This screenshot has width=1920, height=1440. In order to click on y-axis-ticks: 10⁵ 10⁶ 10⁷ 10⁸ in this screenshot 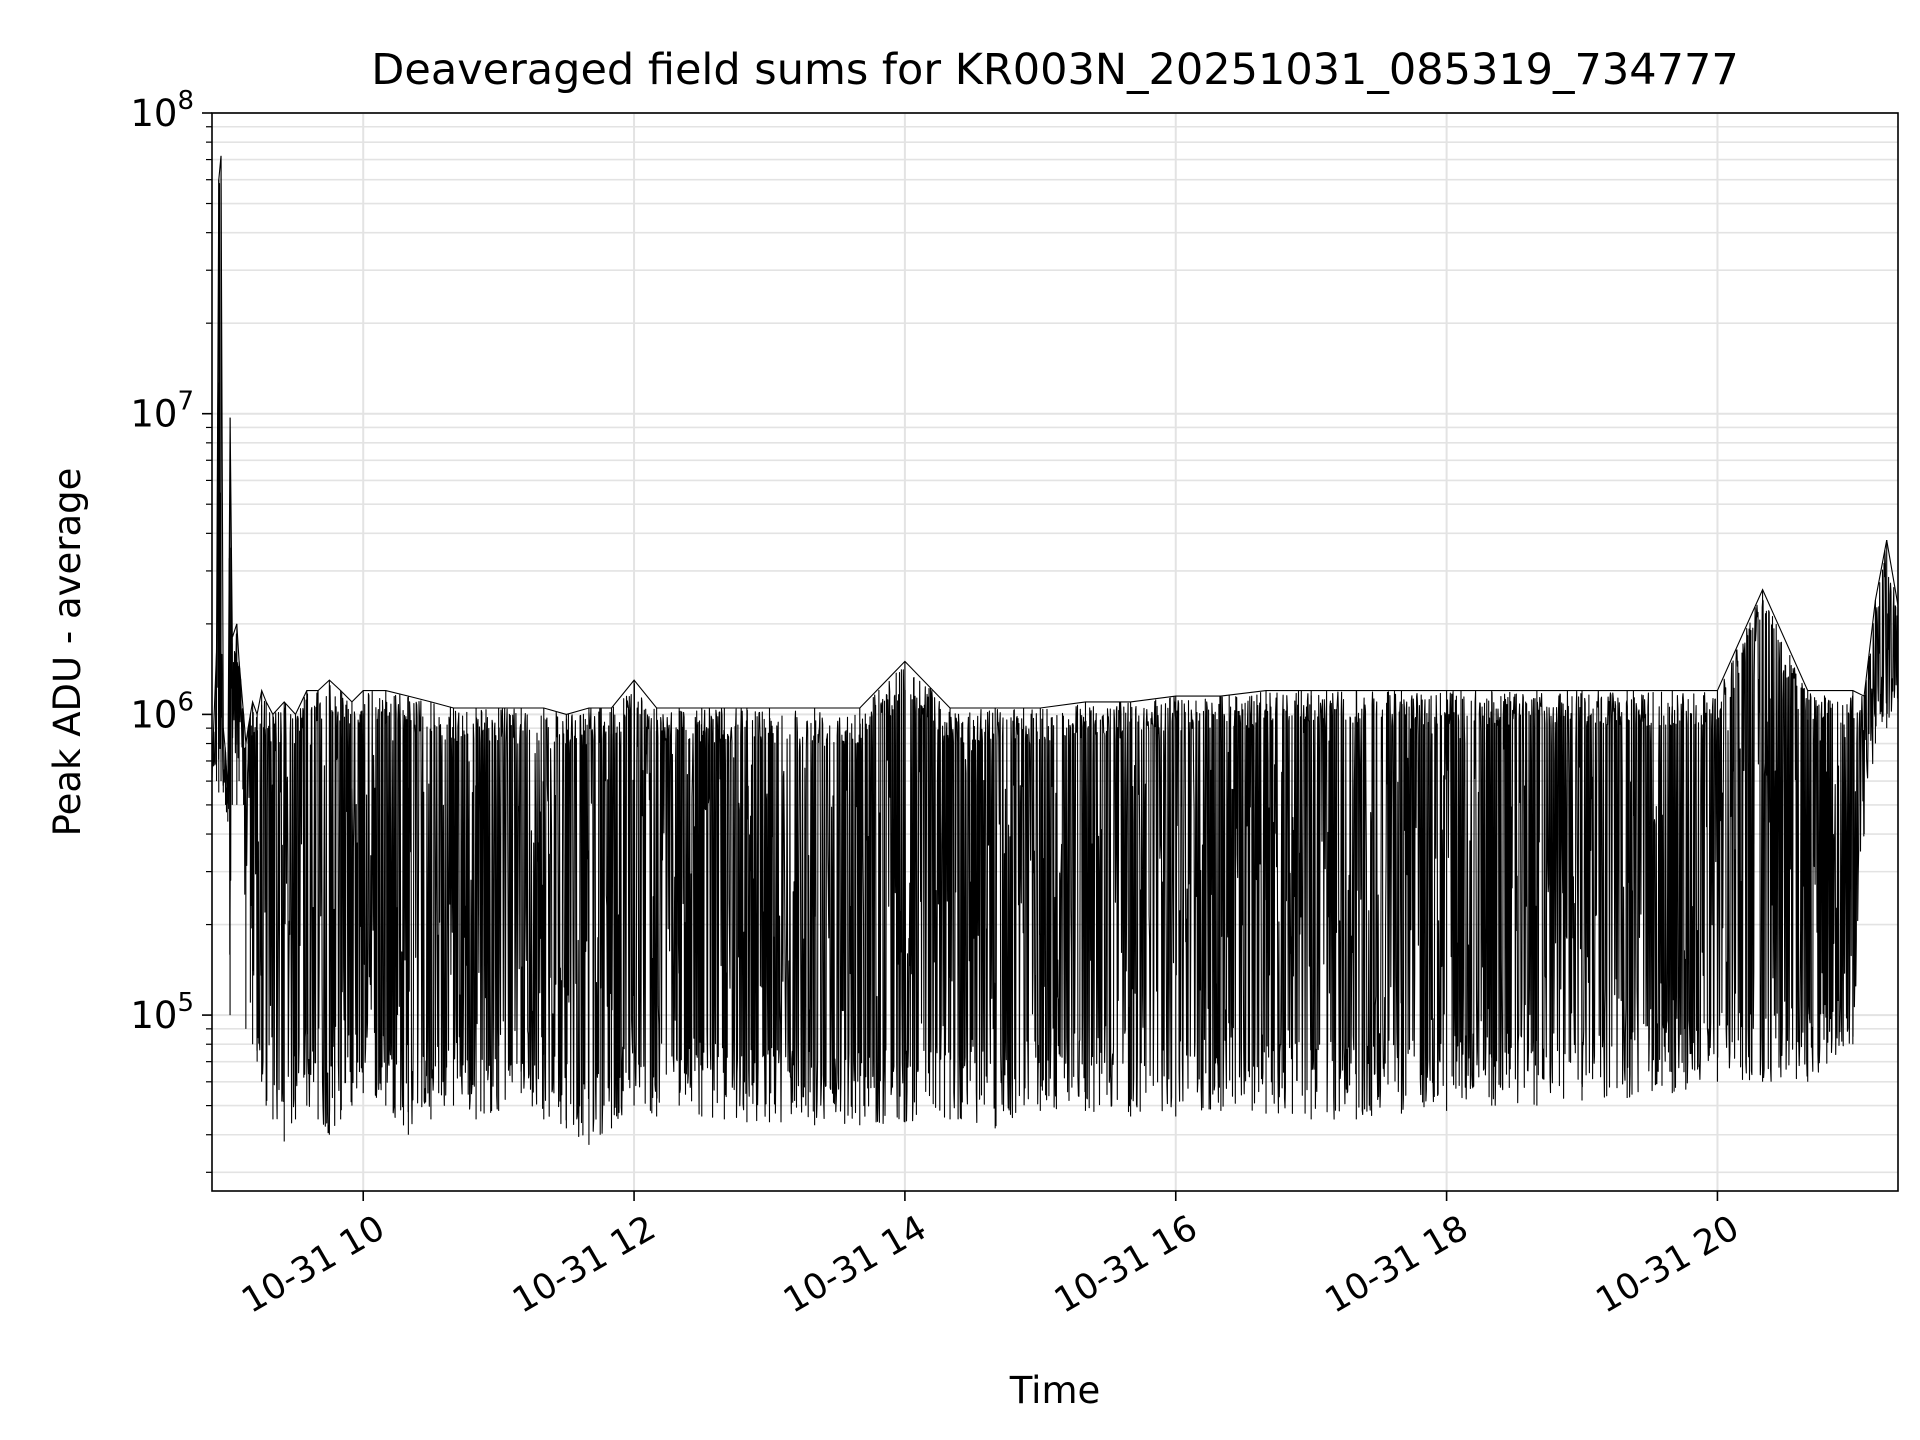, I will do `click(171, 629)`.